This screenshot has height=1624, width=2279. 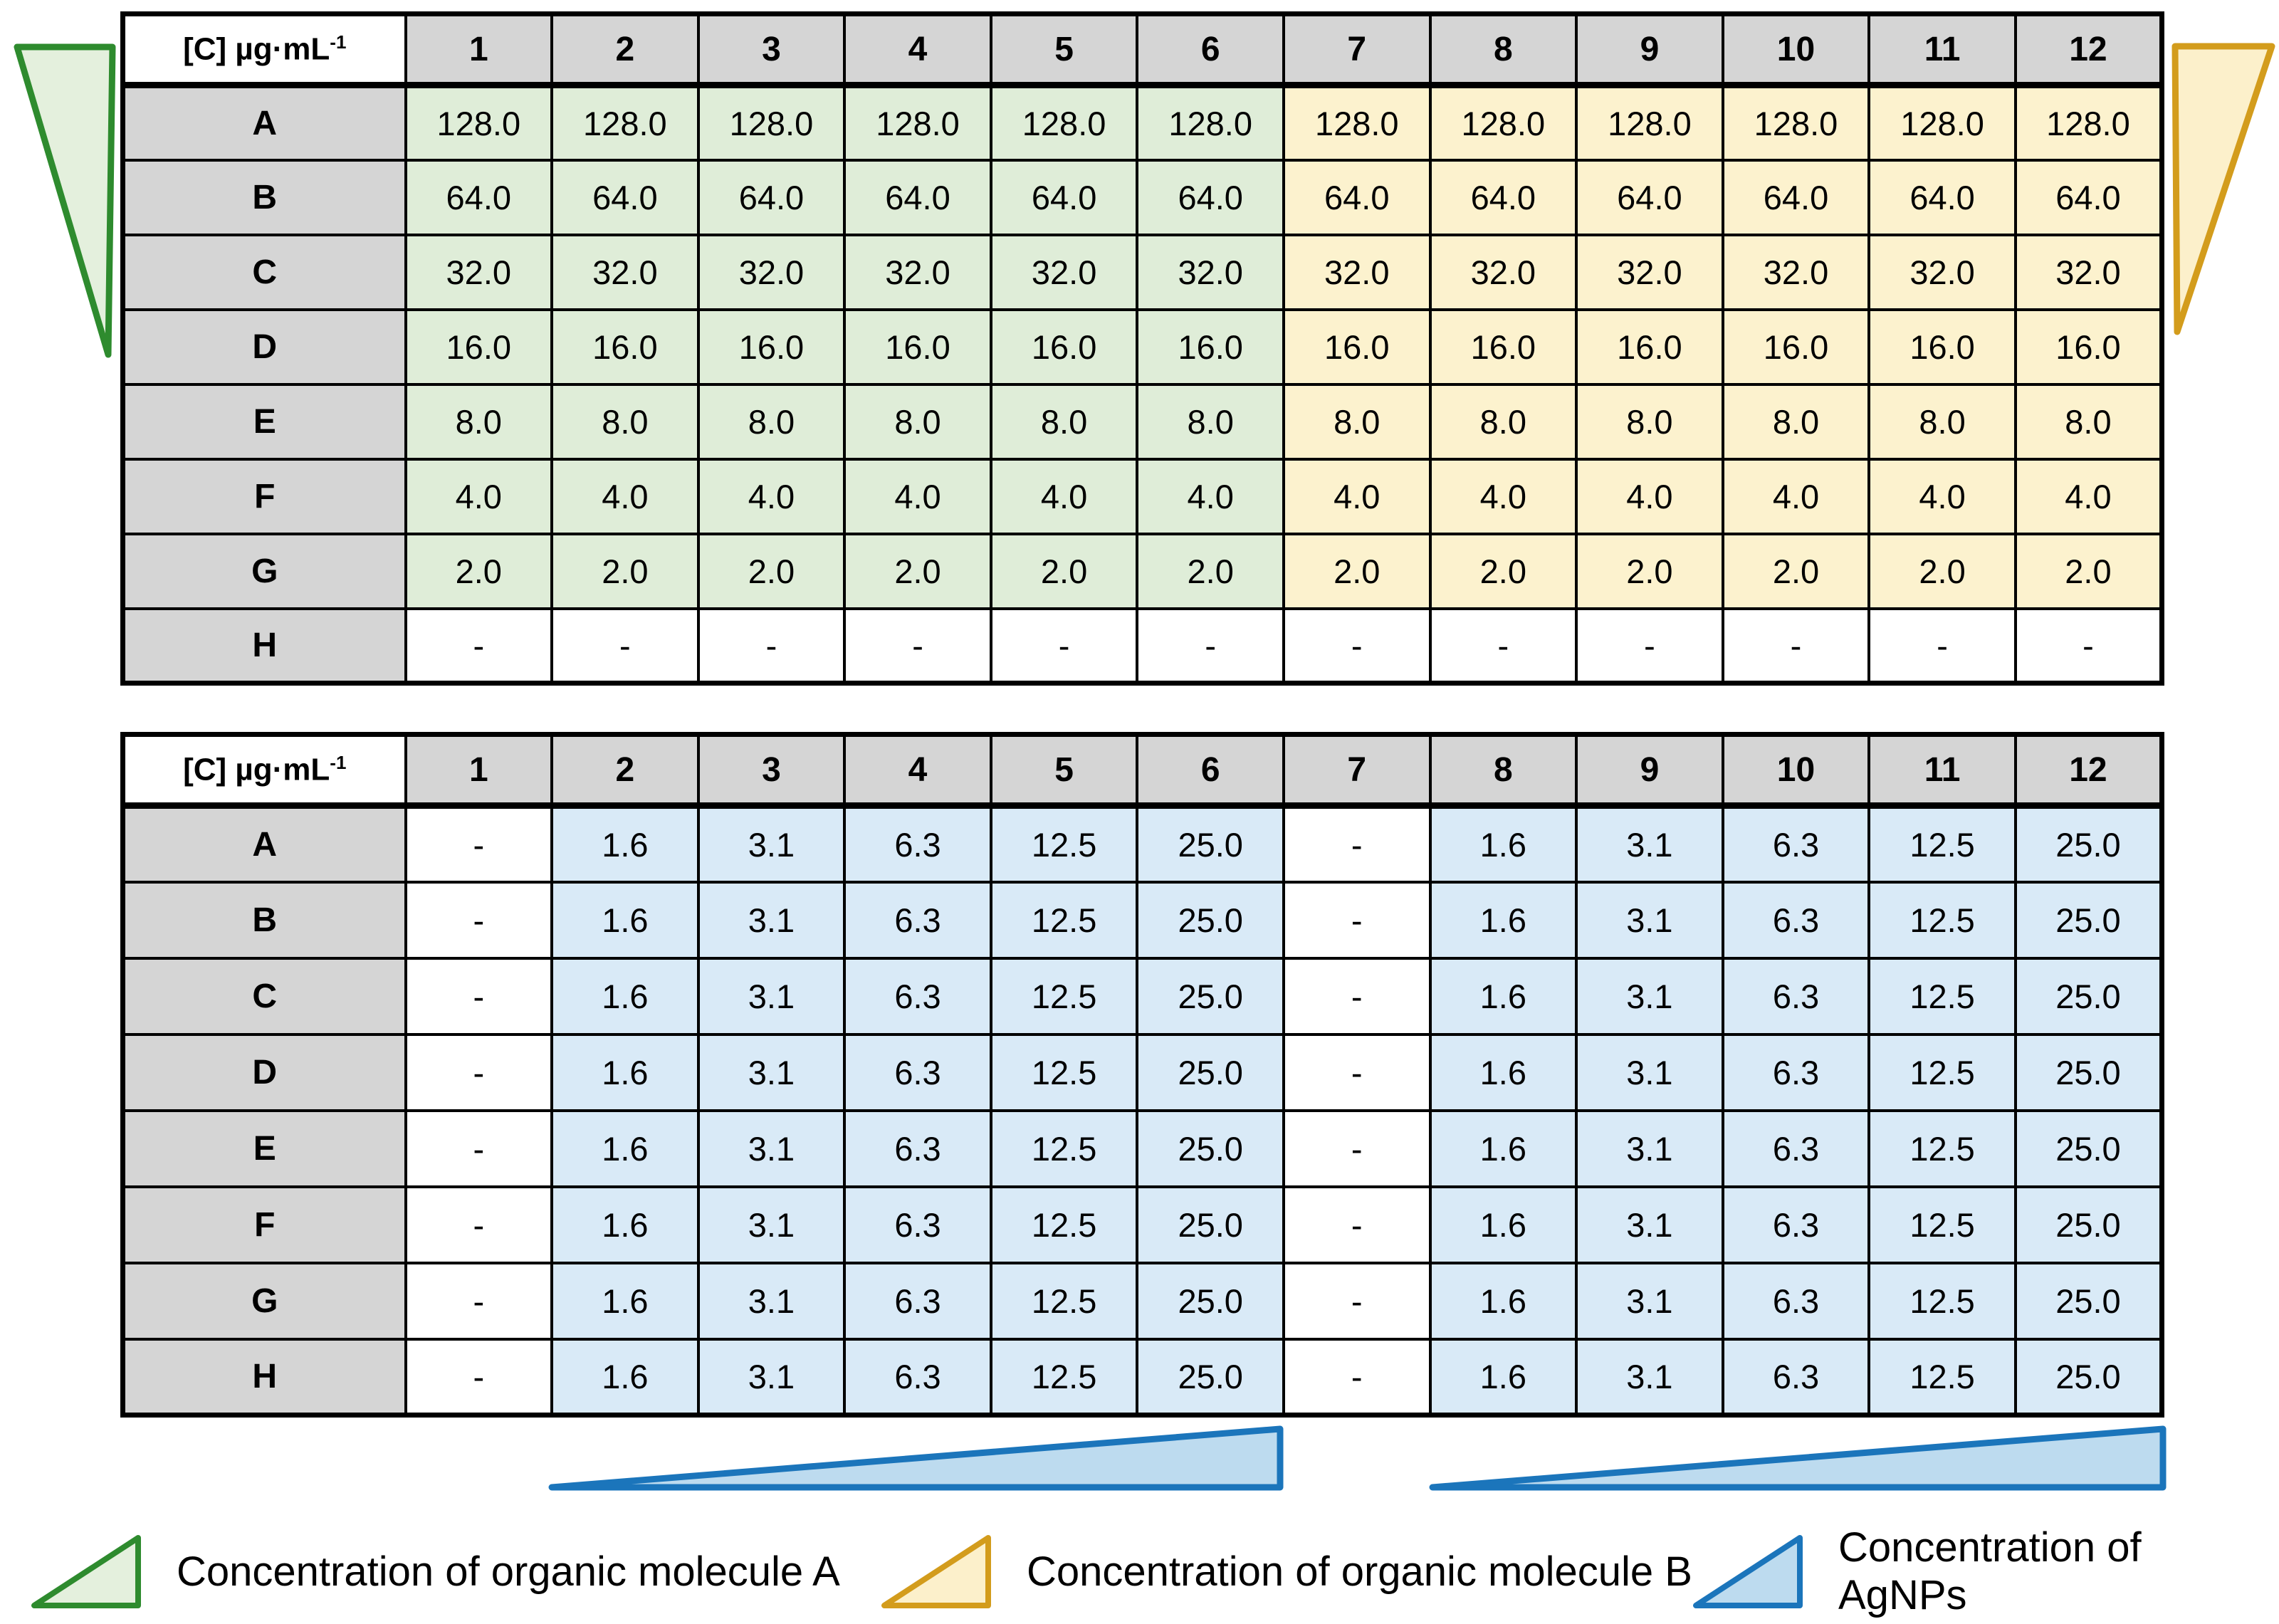 What do you see at coordinates (2089, 50) in the screenshot?
I see `column-header-12: 12` at bounding box center [2089, 50].